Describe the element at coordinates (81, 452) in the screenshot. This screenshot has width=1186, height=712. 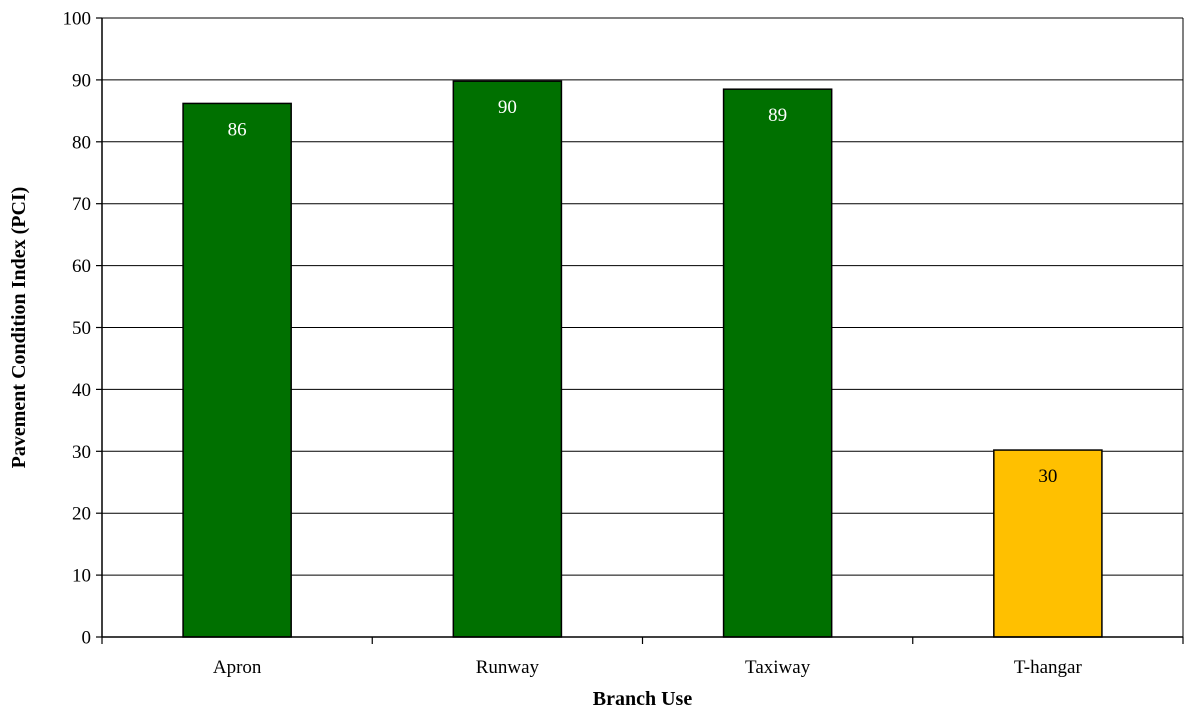
I see `y-tick-label-30: 30` at that location.